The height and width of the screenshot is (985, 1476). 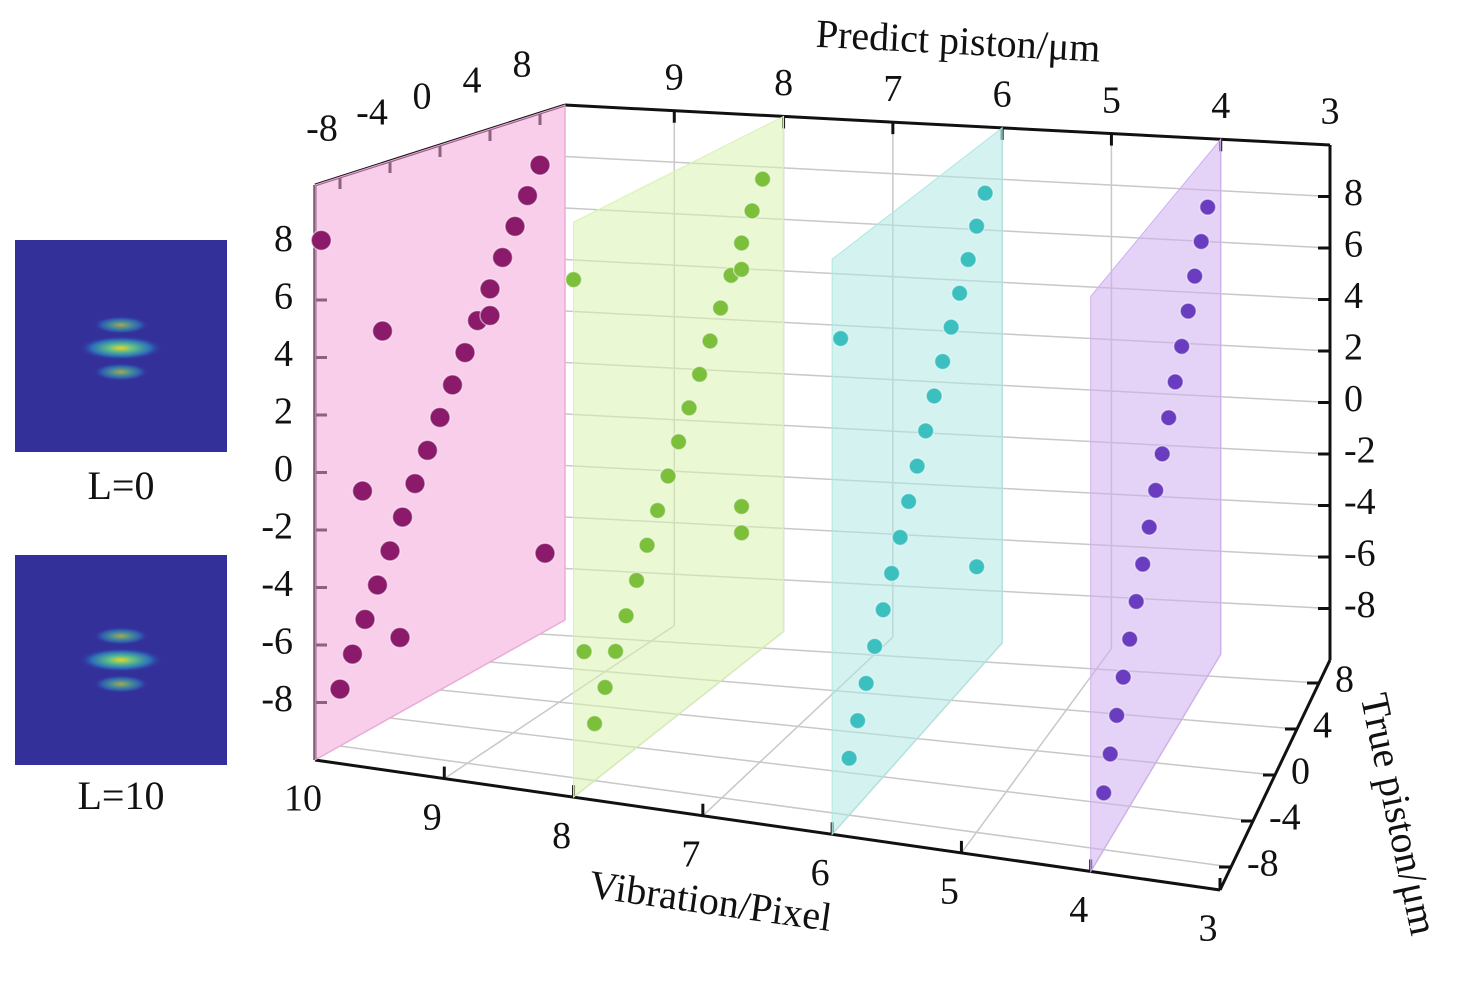 What do you see at coordinates (277, 642) in the screenshot?
I see `z-tick-label: -6` at bounding box center [277, 642].